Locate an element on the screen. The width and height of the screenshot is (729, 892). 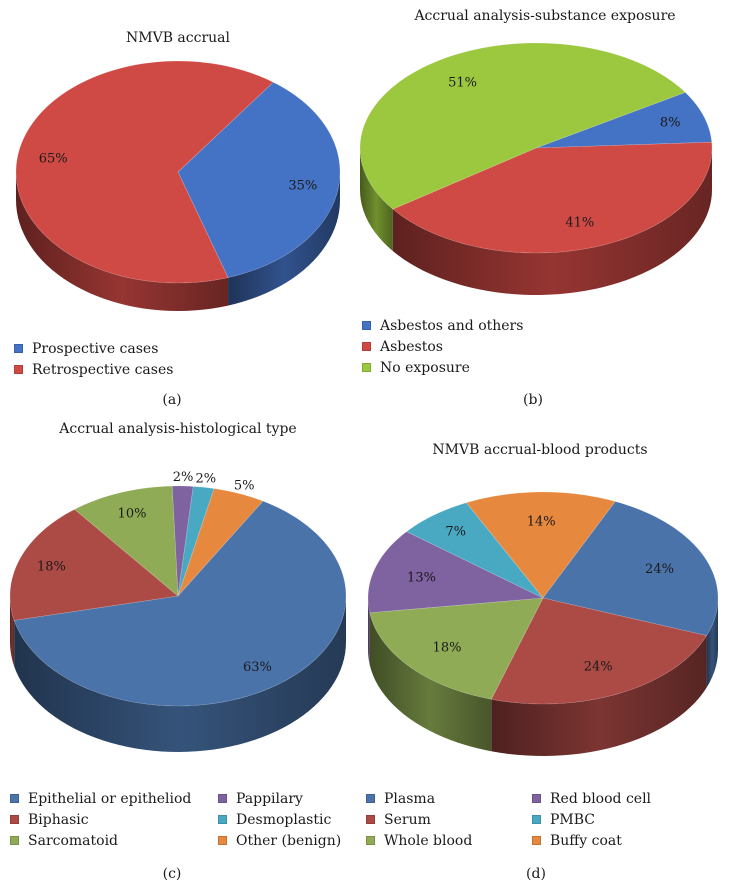
legend-item: Buffy coat is located at coordinates (591, 840).